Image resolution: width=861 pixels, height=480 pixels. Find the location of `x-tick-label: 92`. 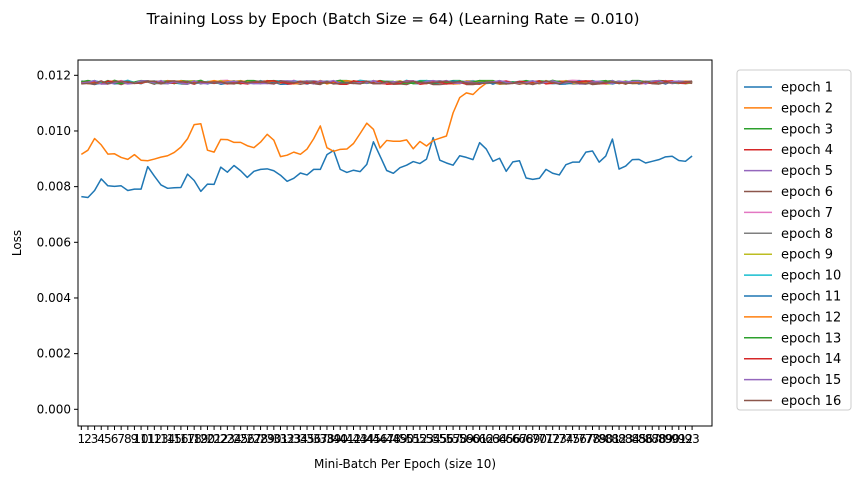

x-tick-label: 92 is located at coordinates (685, 439).